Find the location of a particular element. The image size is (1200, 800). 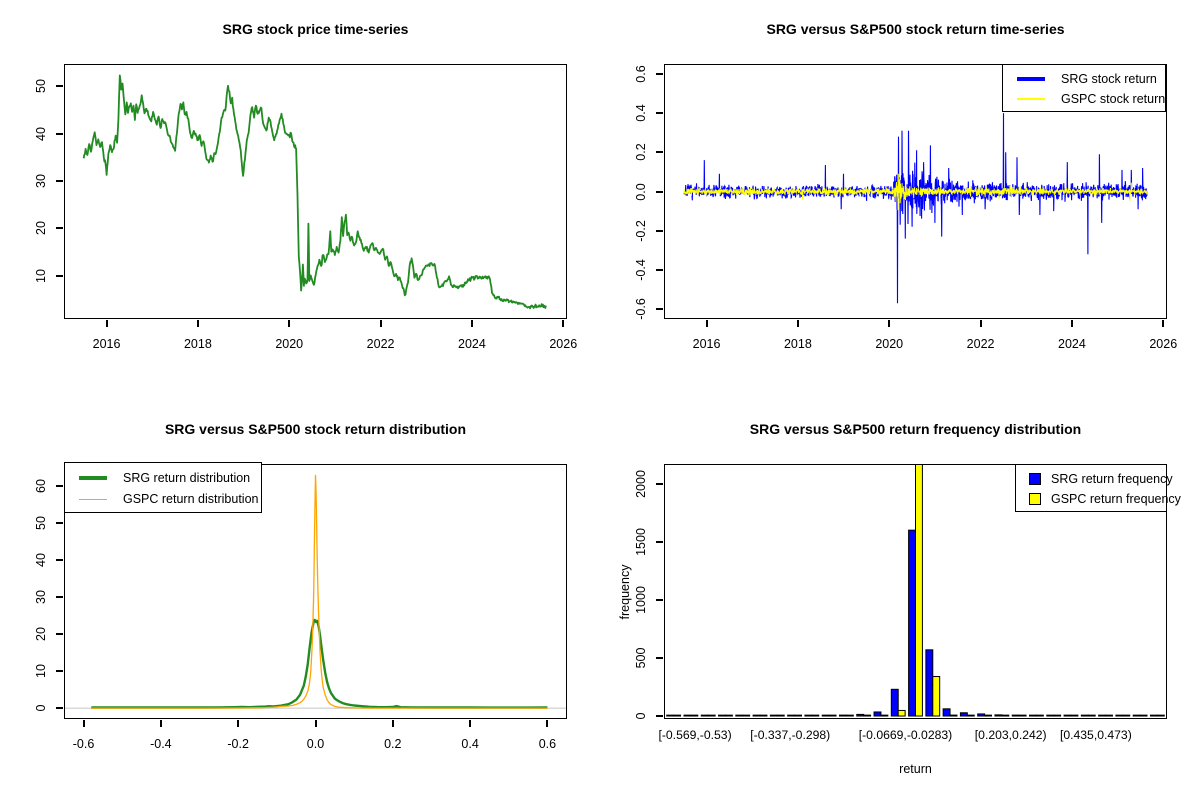

legend-entry: GSPC return distribution is located at coordinates (163, 500).